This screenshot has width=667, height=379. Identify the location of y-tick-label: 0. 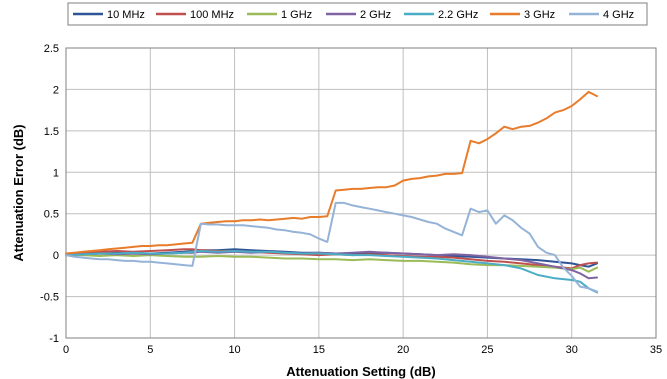
(56, 256).